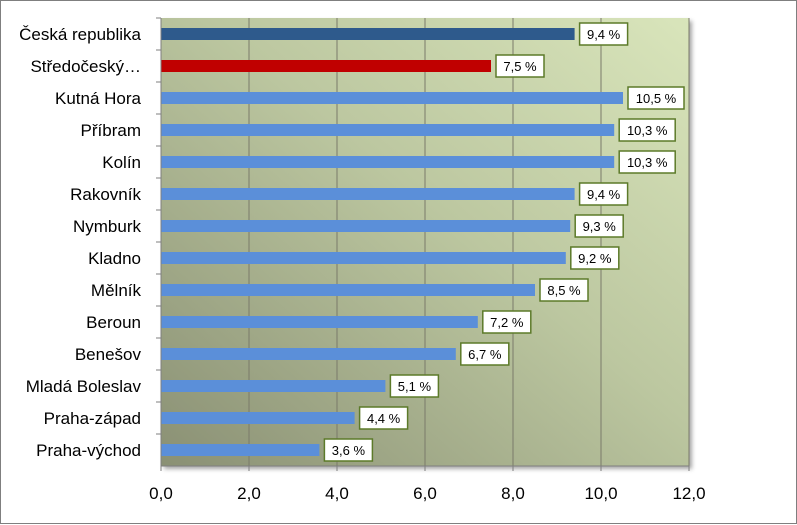 Image resolution: width=797 pixels, height=525 pixels. I want to click on x-tick-label: 10,0, so click(600, 493).